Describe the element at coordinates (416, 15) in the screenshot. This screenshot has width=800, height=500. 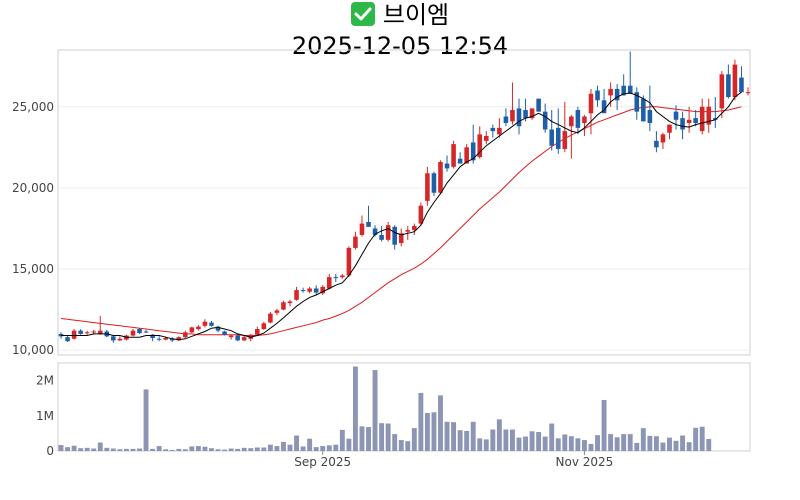
I see `stock-name: 브이엠` at that location.